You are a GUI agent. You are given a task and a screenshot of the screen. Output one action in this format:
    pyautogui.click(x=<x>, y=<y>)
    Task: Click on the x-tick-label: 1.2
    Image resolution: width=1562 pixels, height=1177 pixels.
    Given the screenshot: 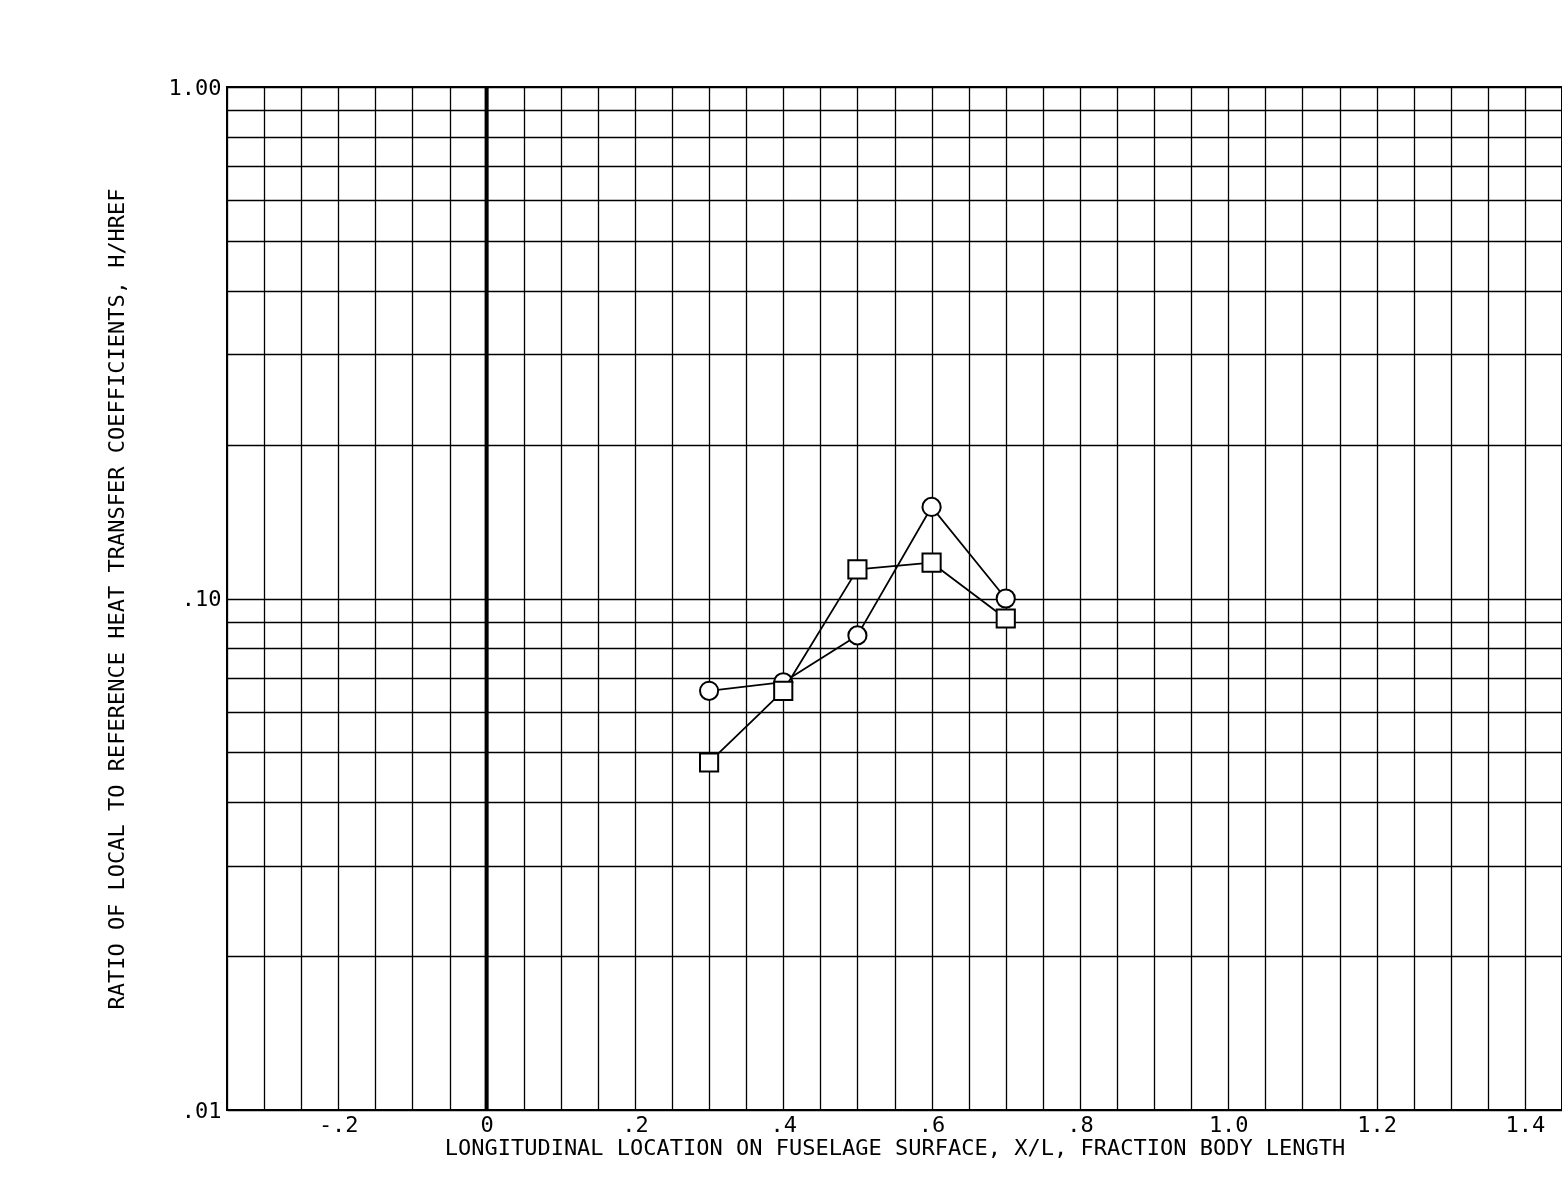 What is the action you would take?
    pyautogui.click(x=1377, y=1124)
    